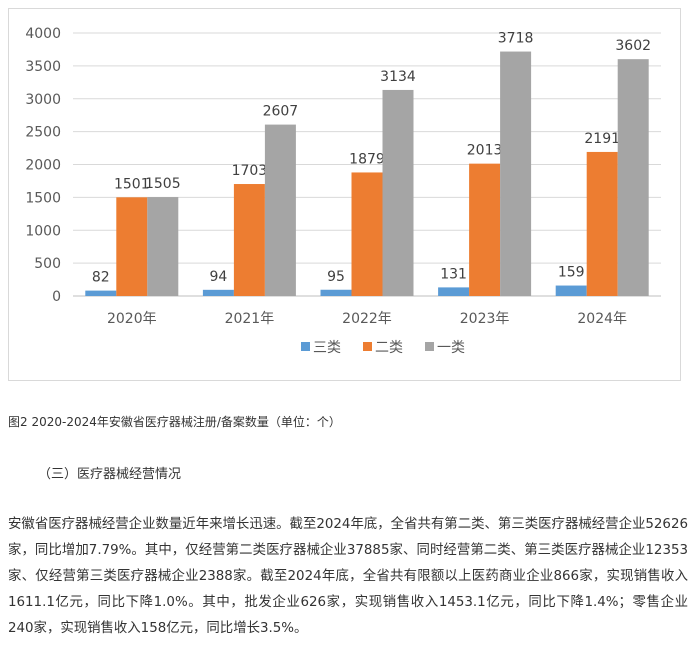 The image size is (693, 652). I want to click on x-tick-label: 2020年, so click(132, 319).